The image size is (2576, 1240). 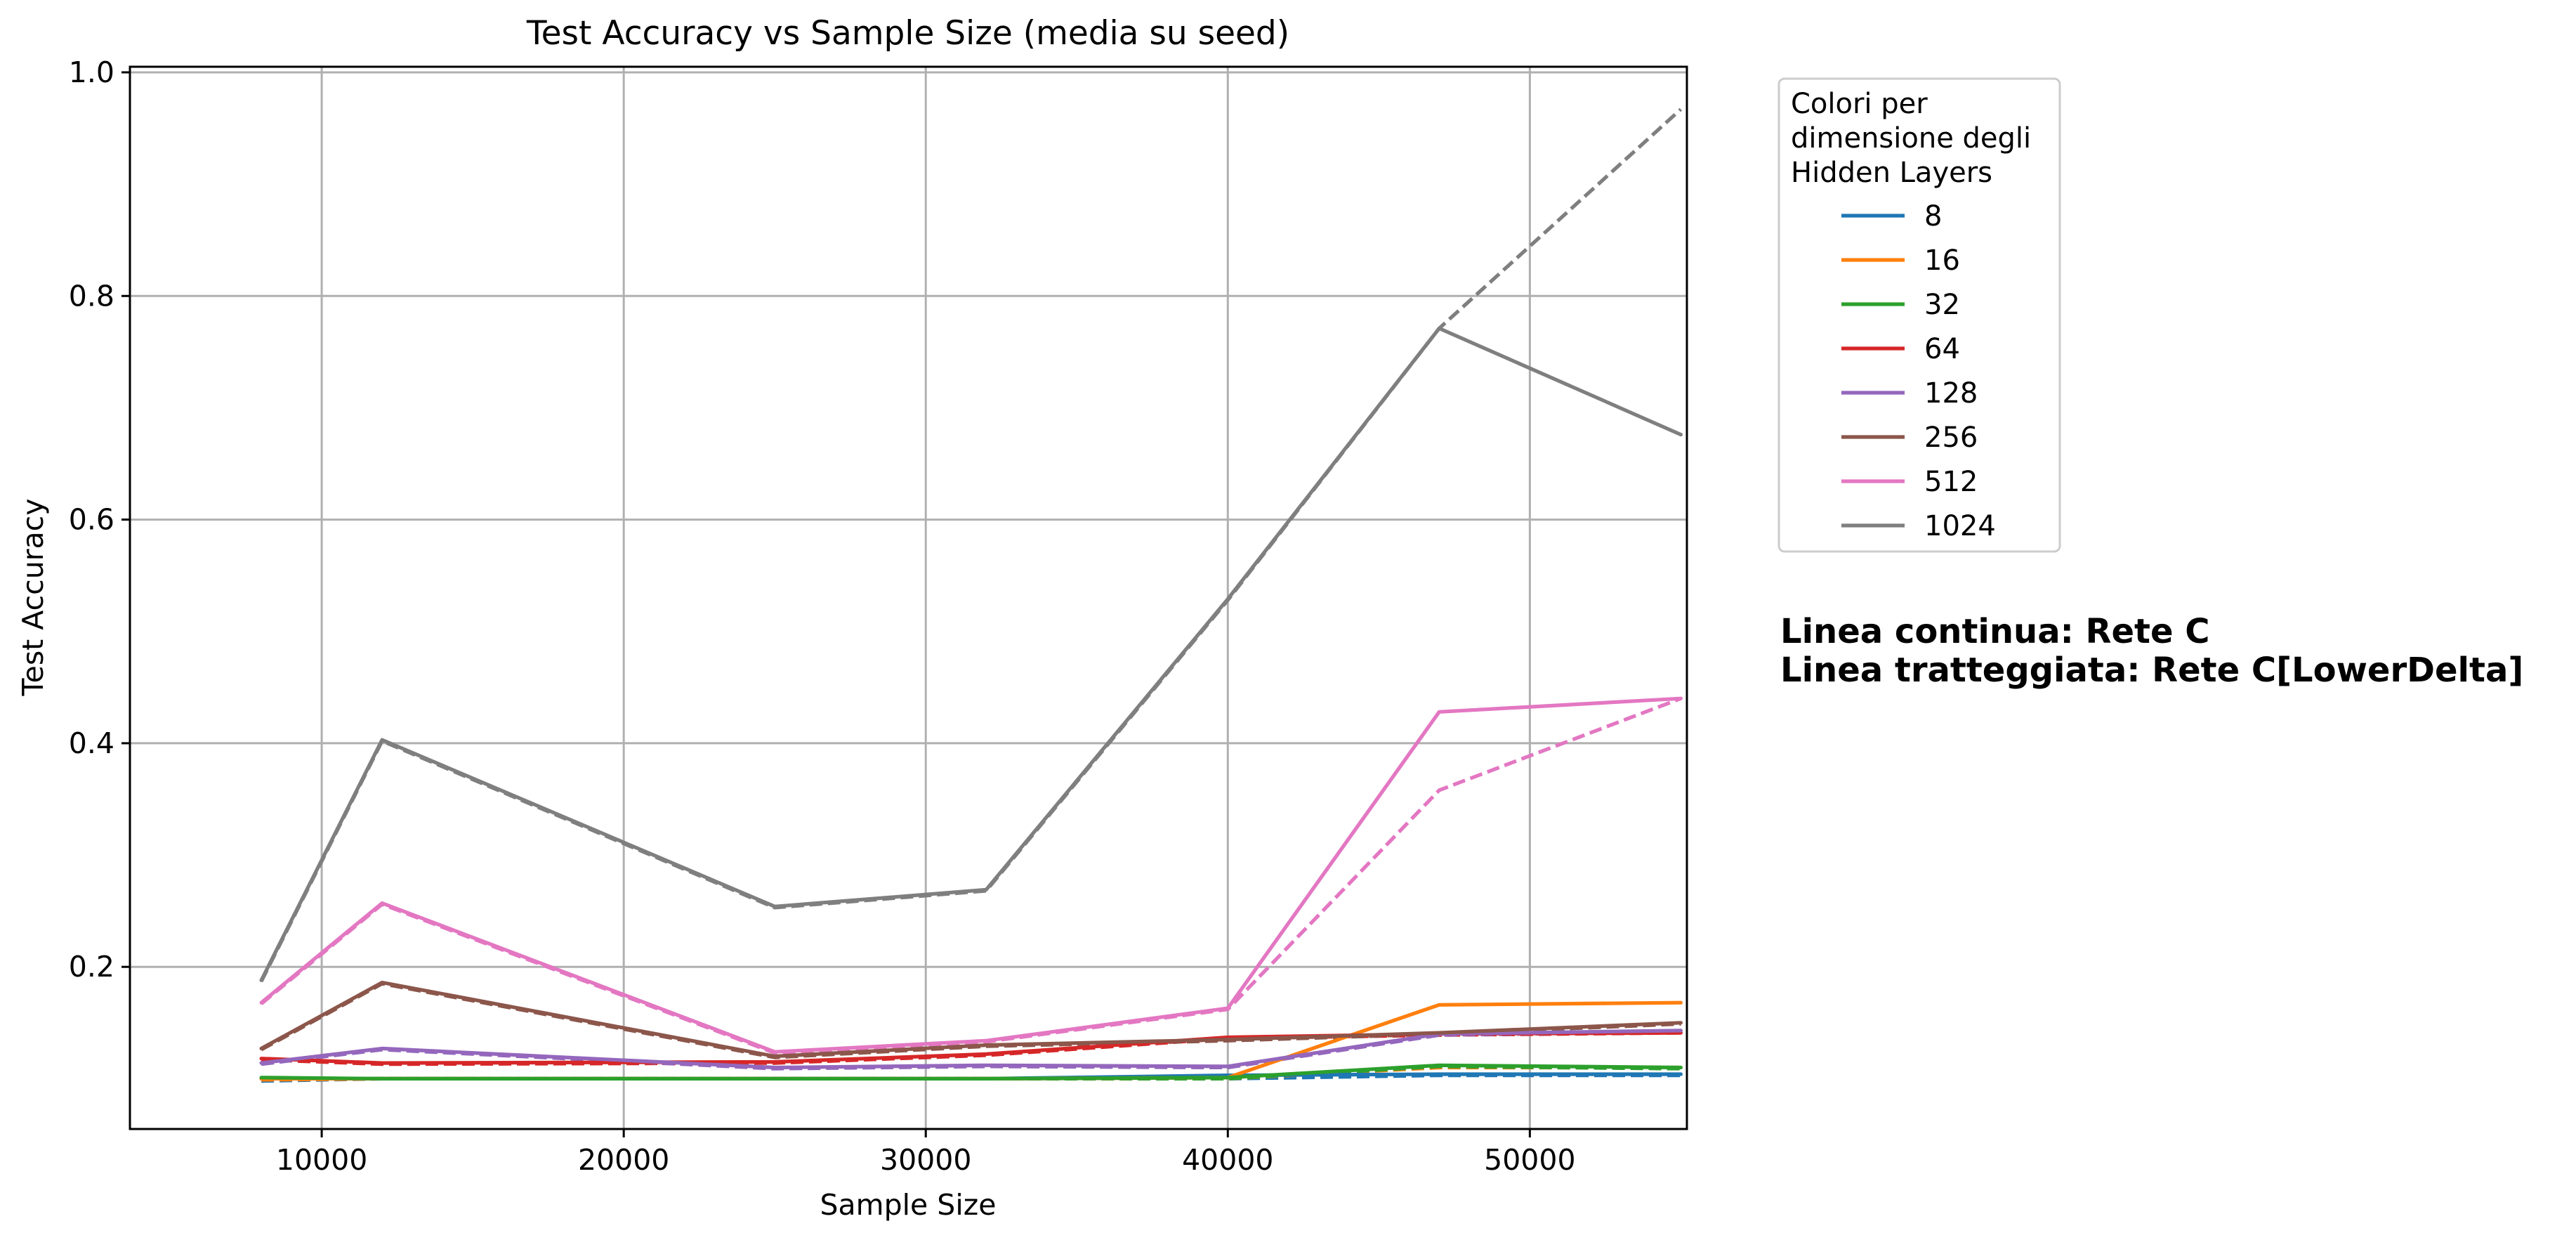 I want to click on y-tick-label: 0.6, so click(x=91, y=520).